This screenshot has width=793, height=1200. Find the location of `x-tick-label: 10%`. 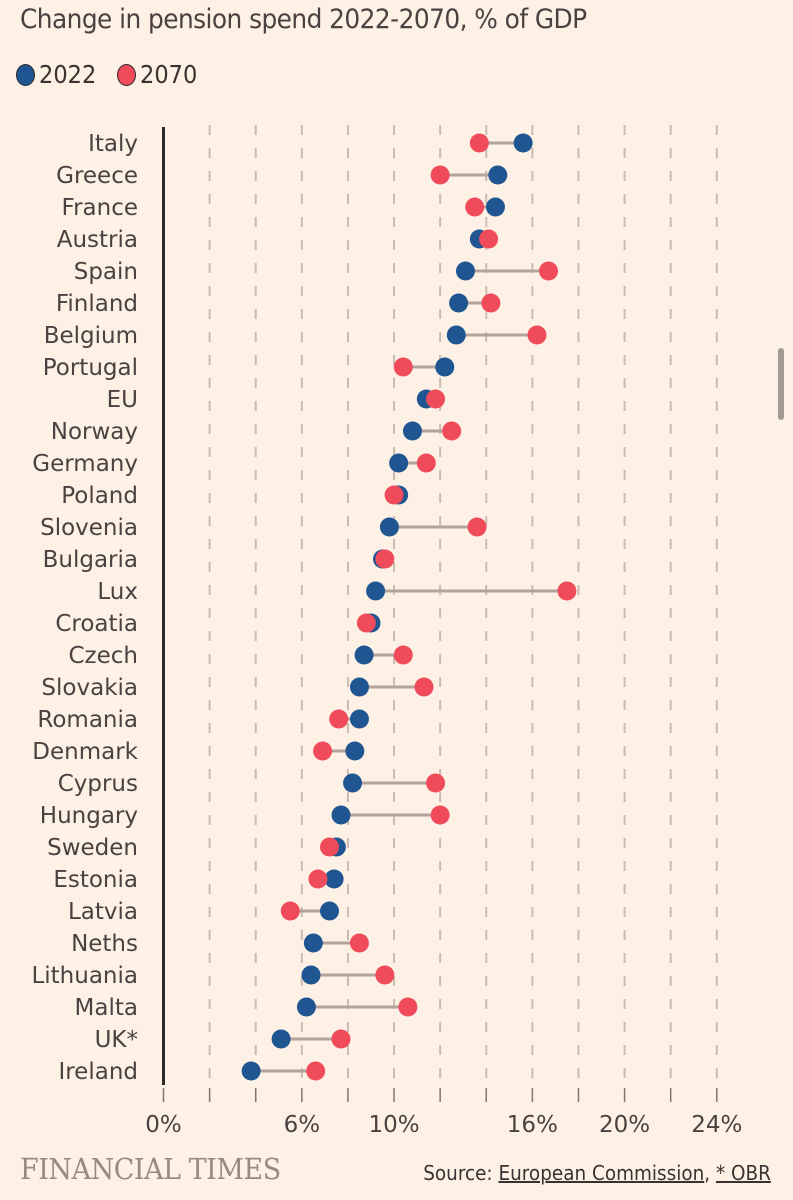

x-tick-label: 10% is located at coordinates (393, 1125).